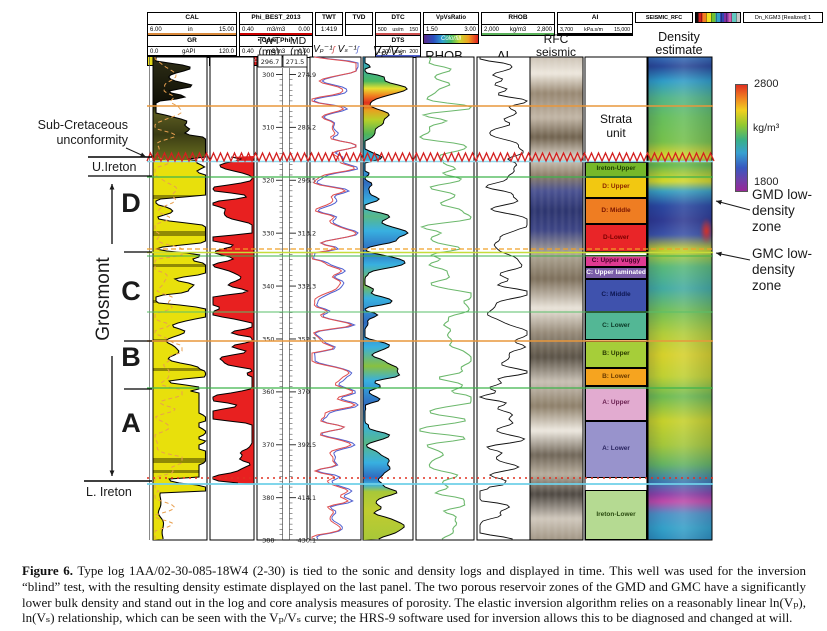 This screenshot has height=631, width=827. What do you see at coordinates (248, 52) in the screenshot?
I see `core-phi-min: 0.40` at bounding box center [248, 52].